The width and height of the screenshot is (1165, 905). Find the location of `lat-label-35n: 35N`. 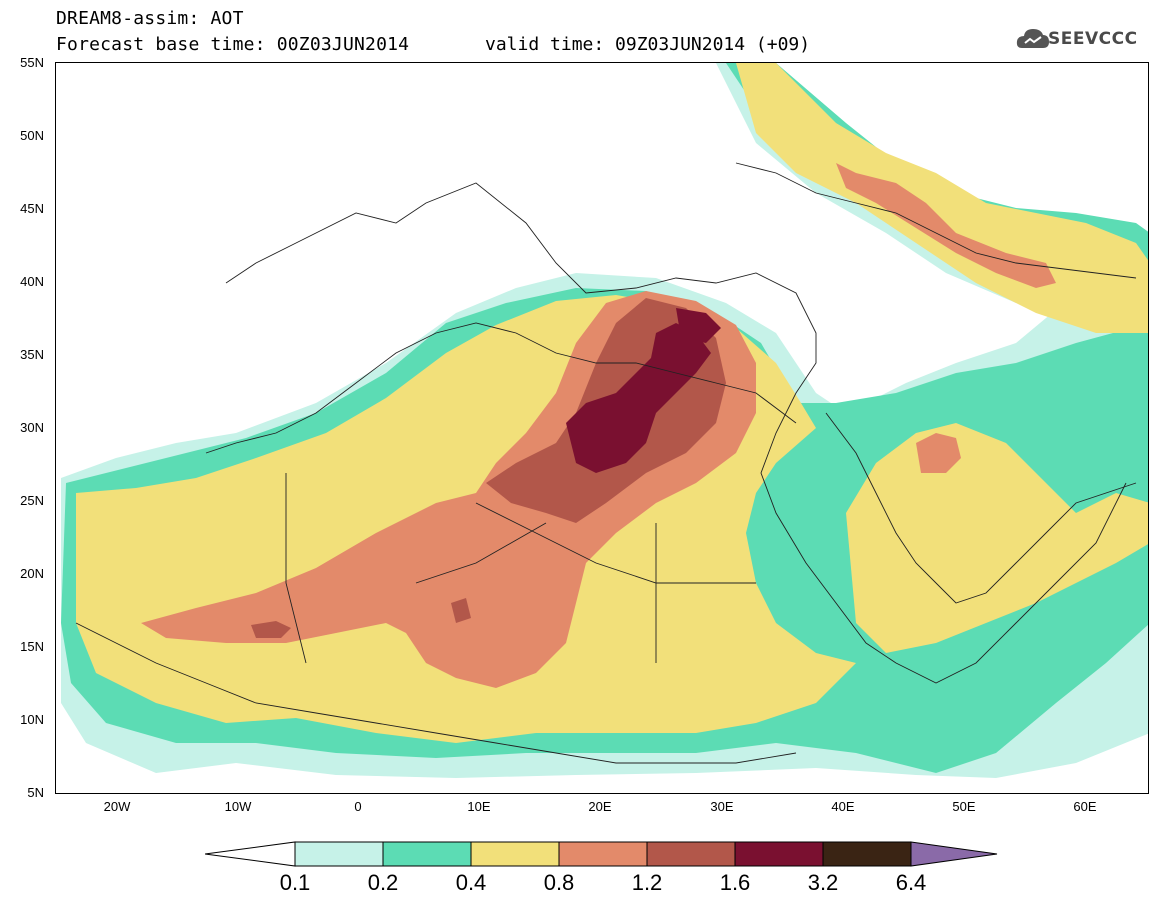

lat-label-35n: 35N is located at coordinates (32, 354).